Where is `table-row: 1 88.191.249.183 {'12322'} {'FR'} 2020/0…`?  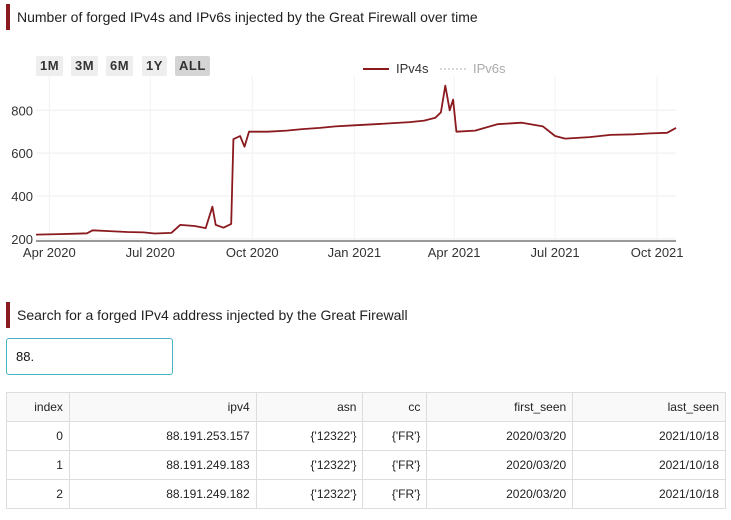
table-row: 1 88.191.249.183 {'12322'} {'FR'} 2020/0… is located at coordinates (366, 465).